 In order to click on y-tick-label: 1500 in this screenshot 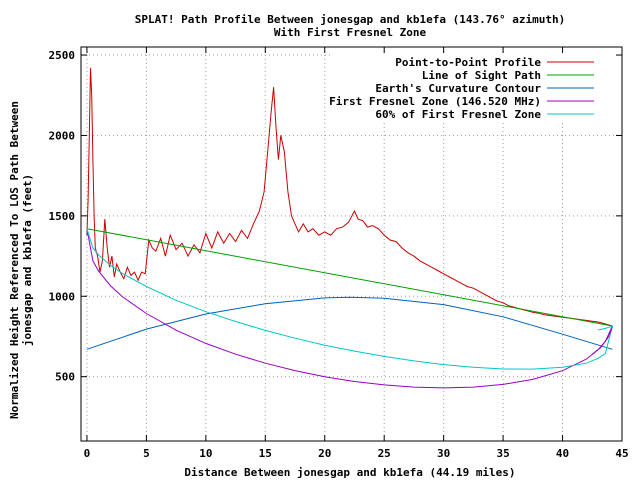, I will do `click(62, 216)`.